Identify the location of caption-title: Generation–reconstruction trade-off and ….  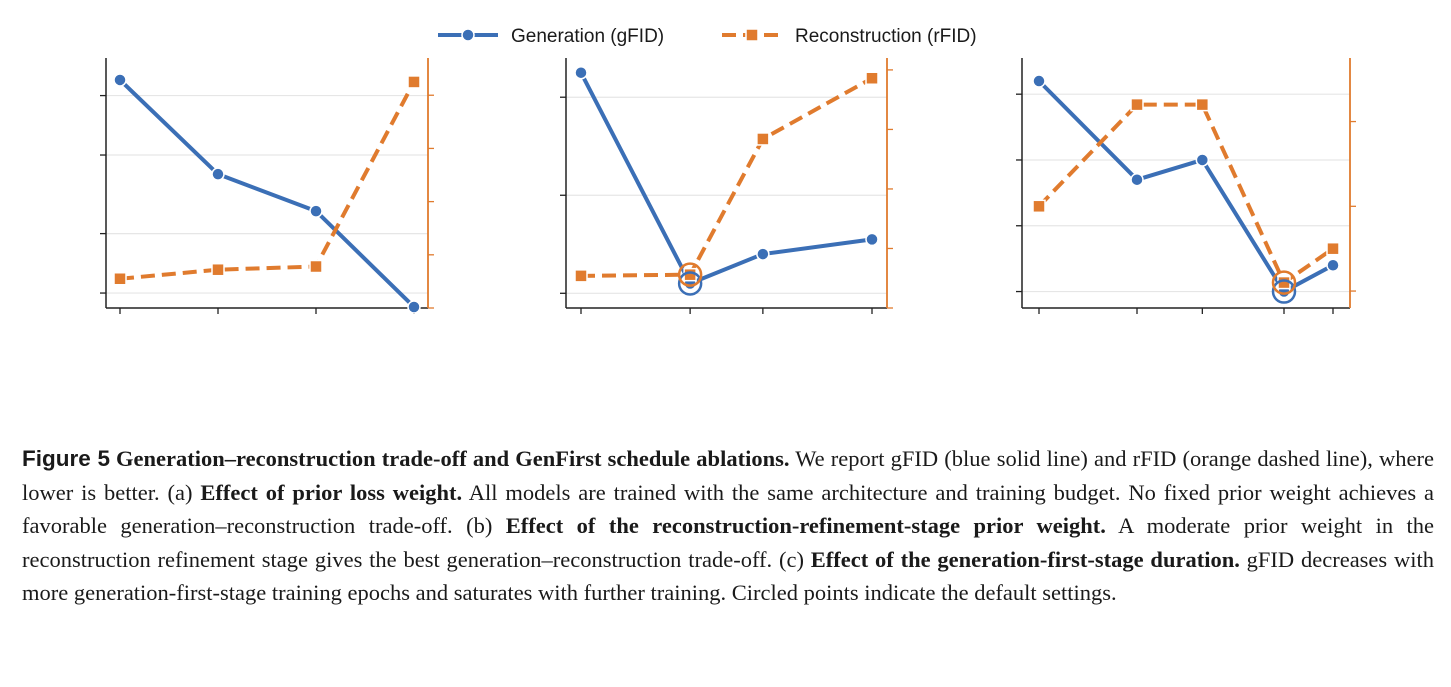
(453, 458).